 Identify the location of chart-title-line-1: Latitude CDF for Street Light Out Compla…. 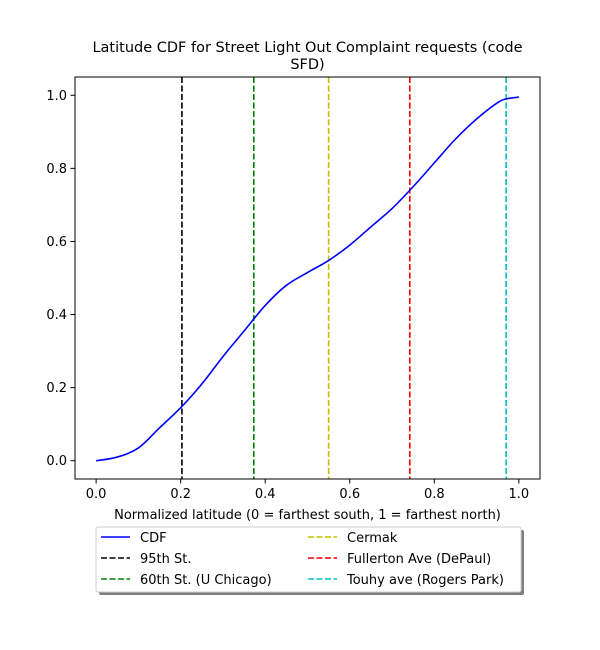
(307, 48).